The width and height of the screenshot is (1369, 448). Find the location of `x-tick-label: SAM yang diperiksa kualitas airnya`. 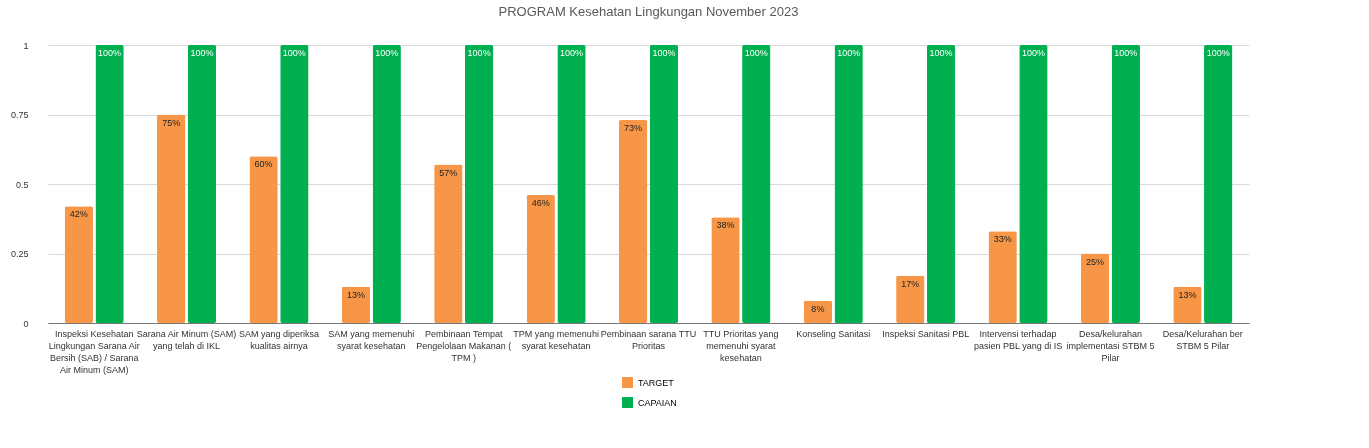

x-tick-label: SAM yang diperiksa kualitas airnya is located at coordinates (278, 339).